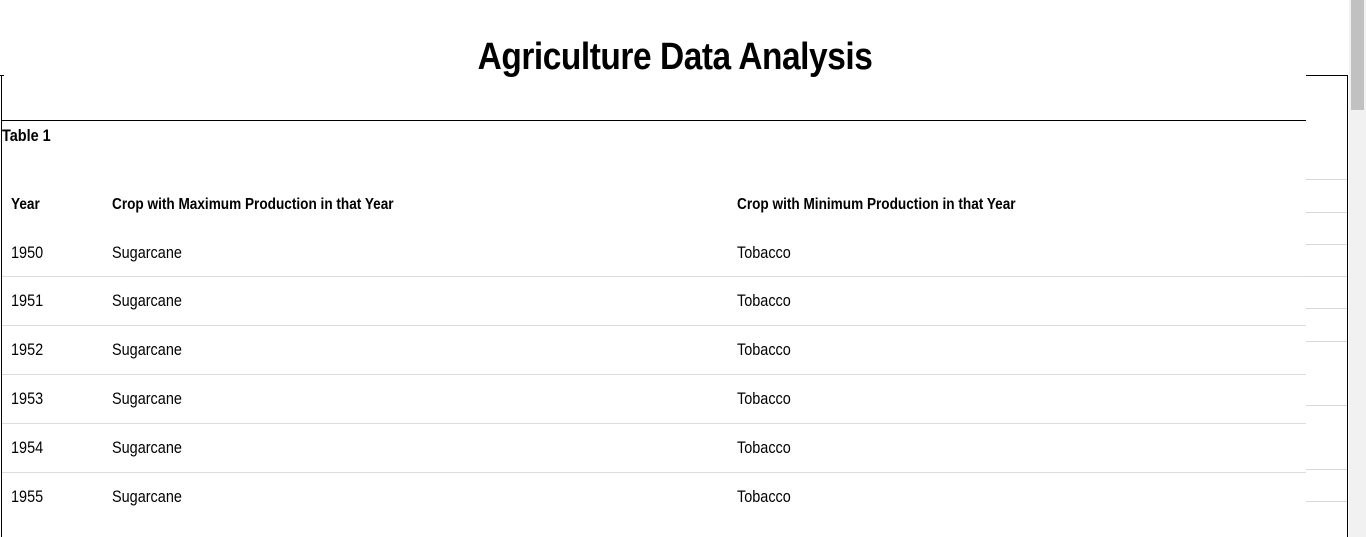  What do you see at coordinates (653, 120) in the screenshot?
I see `header-divider` at bounding box center [653, 120].